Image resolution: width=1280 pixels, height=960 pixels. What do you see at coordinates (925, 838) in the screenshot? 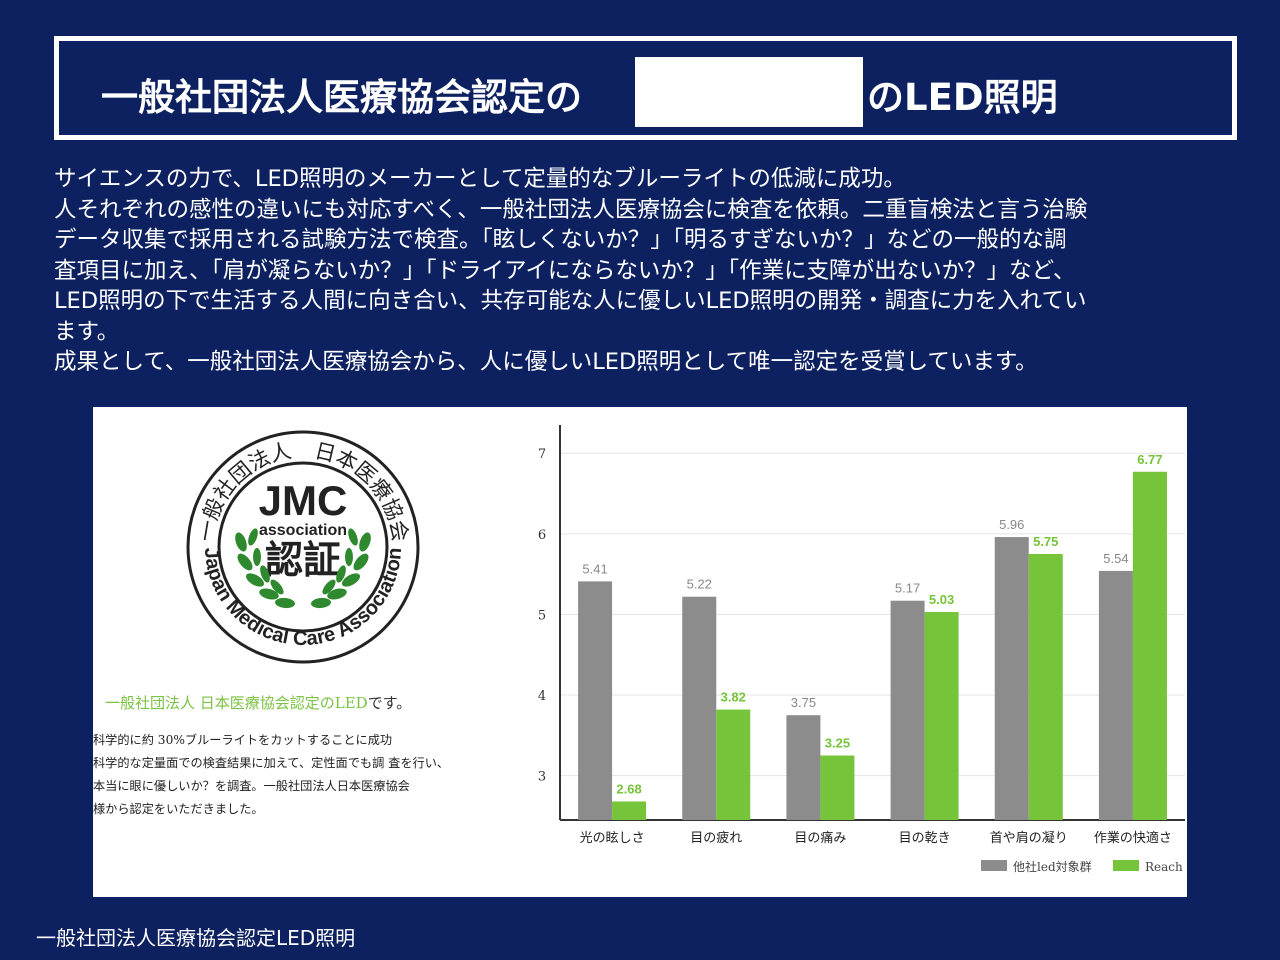
I see `x-tick-label: 目の乾き` at bounding box center [925, 838].